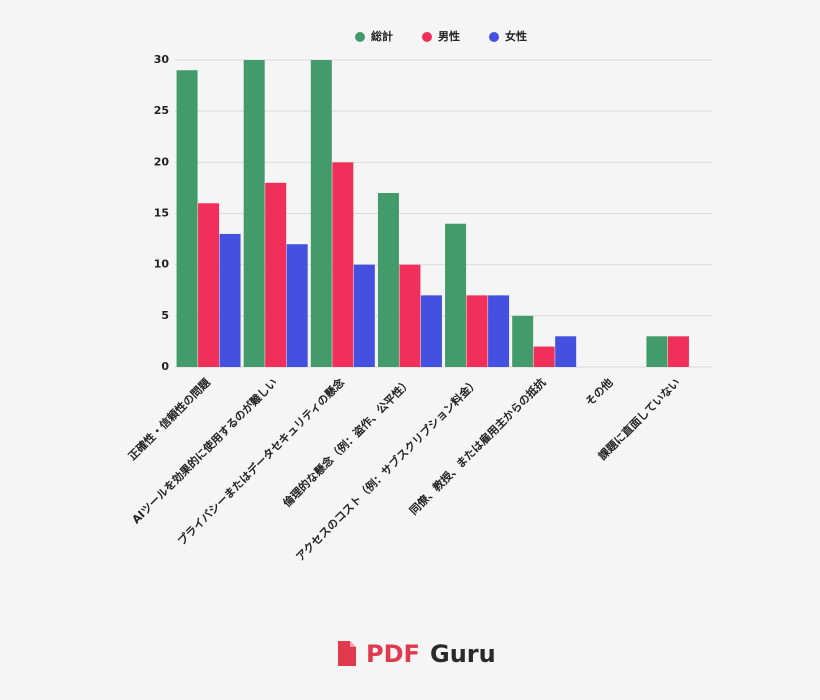 This screenshot has height=700, width=820. What do you see at coordinates (162, 59) in the screenshot?
I see `y-tick-label: 30` at bounding box center [162, 59].